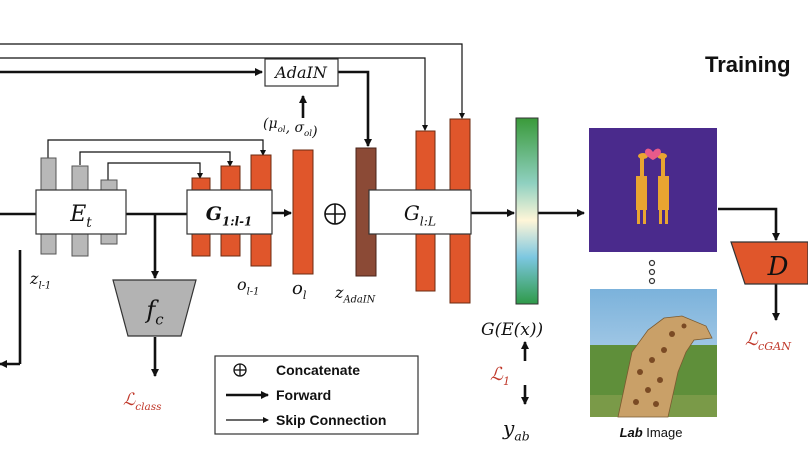  Describe the element at coordinates (80, 216) in the screenshot. I see `encoder-label: Et` at that location.